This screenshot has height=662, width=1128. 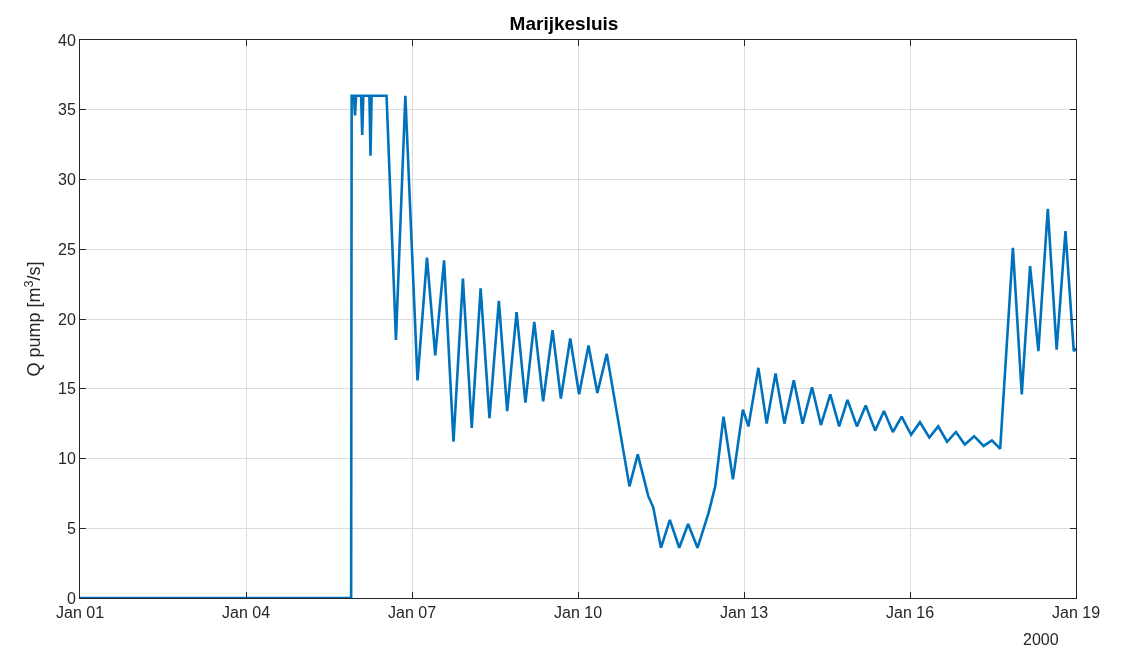 I want to click on x-tick-label: Jan 19, so click(x=1076, y=613).